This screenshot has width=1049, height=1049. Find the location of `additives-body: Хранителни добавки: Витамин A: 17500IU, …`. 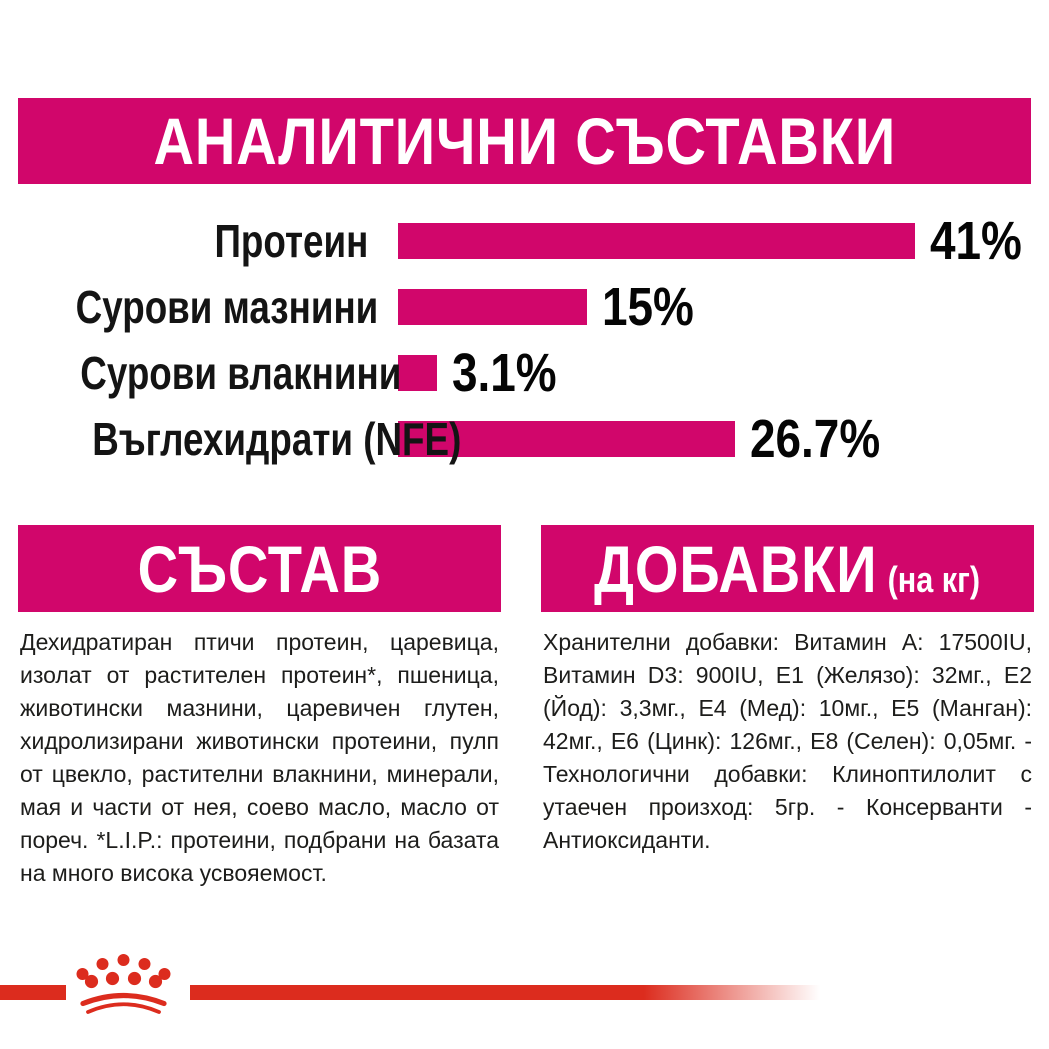

additives-body: Хранителни добавки: Витамин A: 17500IU, … is located at coordinates (787, 741).